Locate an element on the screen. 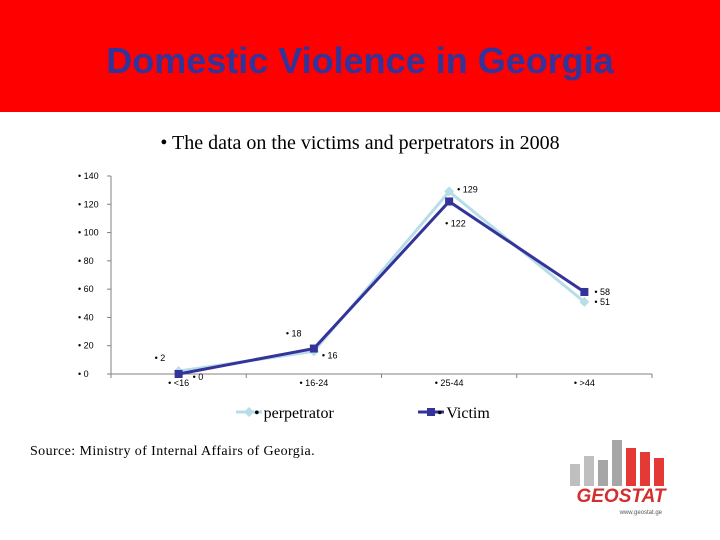  data-label-perpetrator: • 16 is located at coordinates (330, 355).